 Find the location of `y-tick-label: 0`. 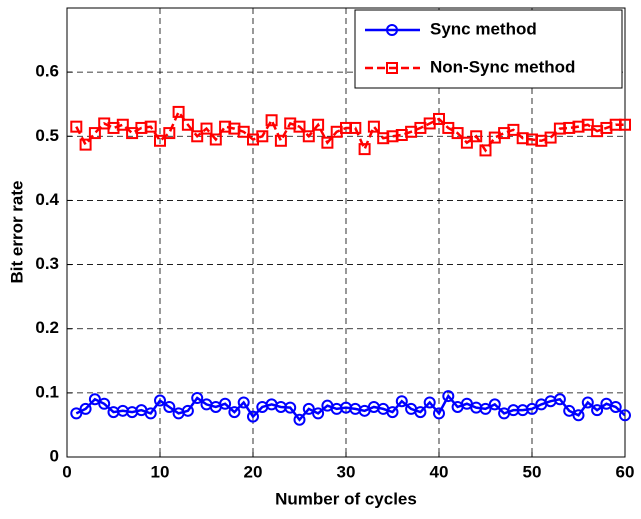

y-tick-label: 0 is located at coordinates (54, 455).